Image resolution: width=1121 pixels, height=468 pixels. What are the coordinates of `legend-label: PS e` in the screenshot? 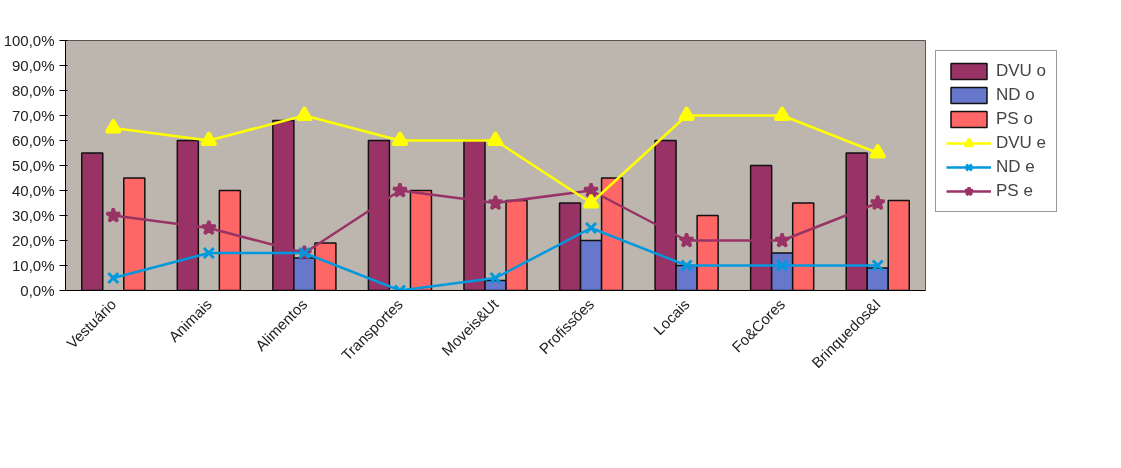 It's located at (1014, 191).